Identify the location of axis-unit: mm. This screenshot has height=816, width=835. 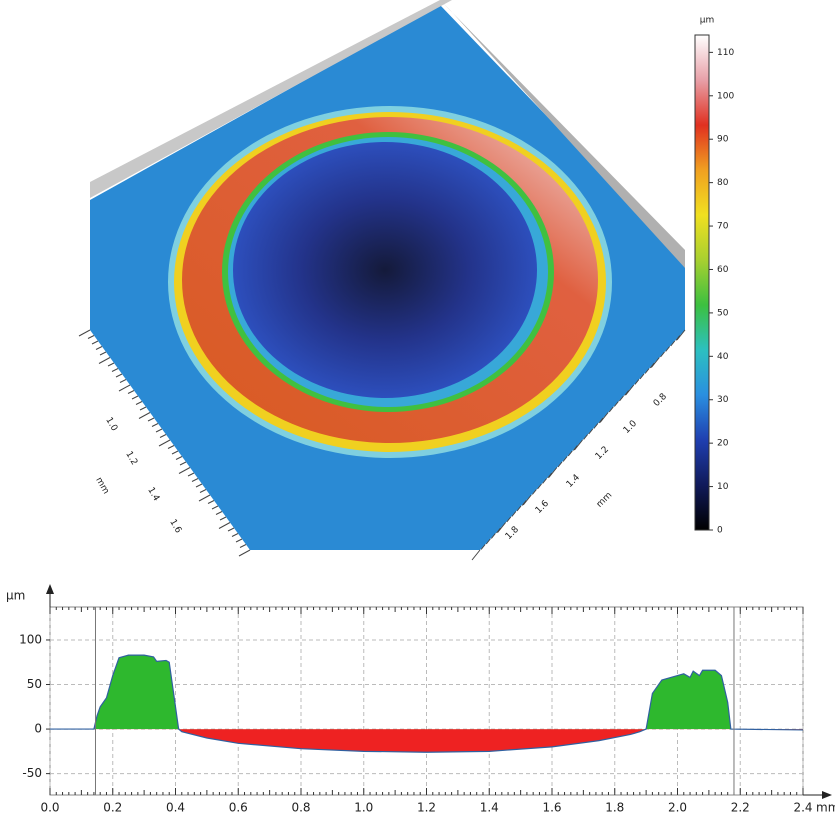
(101, 486).